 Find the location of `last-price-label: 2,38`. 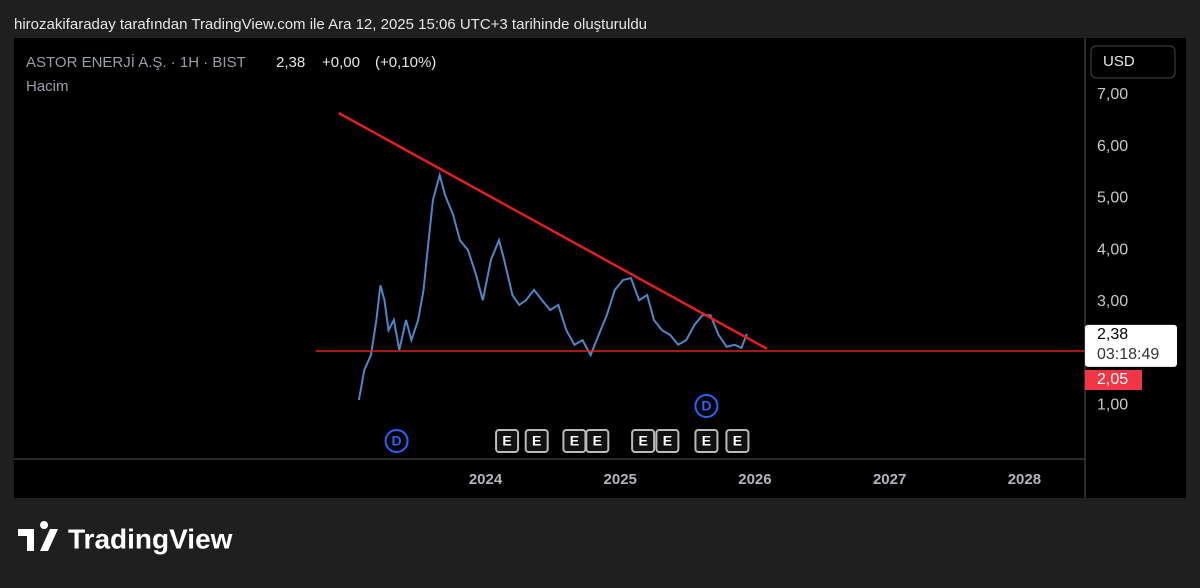

last-price-label: 2,38 is located at coordinates (1112, 334).